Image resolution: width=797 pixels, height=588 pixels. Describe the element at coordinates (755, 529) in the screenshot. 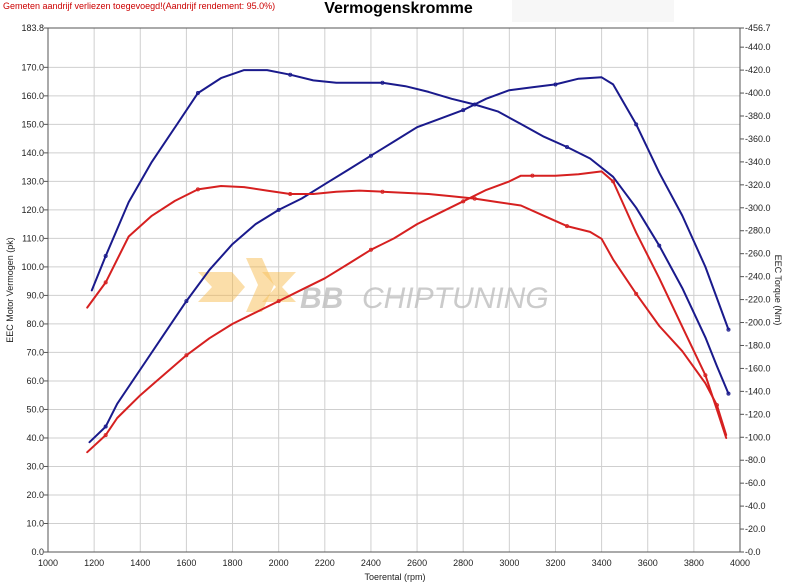

I see `y-right-tick-label: -20.0` at that location.